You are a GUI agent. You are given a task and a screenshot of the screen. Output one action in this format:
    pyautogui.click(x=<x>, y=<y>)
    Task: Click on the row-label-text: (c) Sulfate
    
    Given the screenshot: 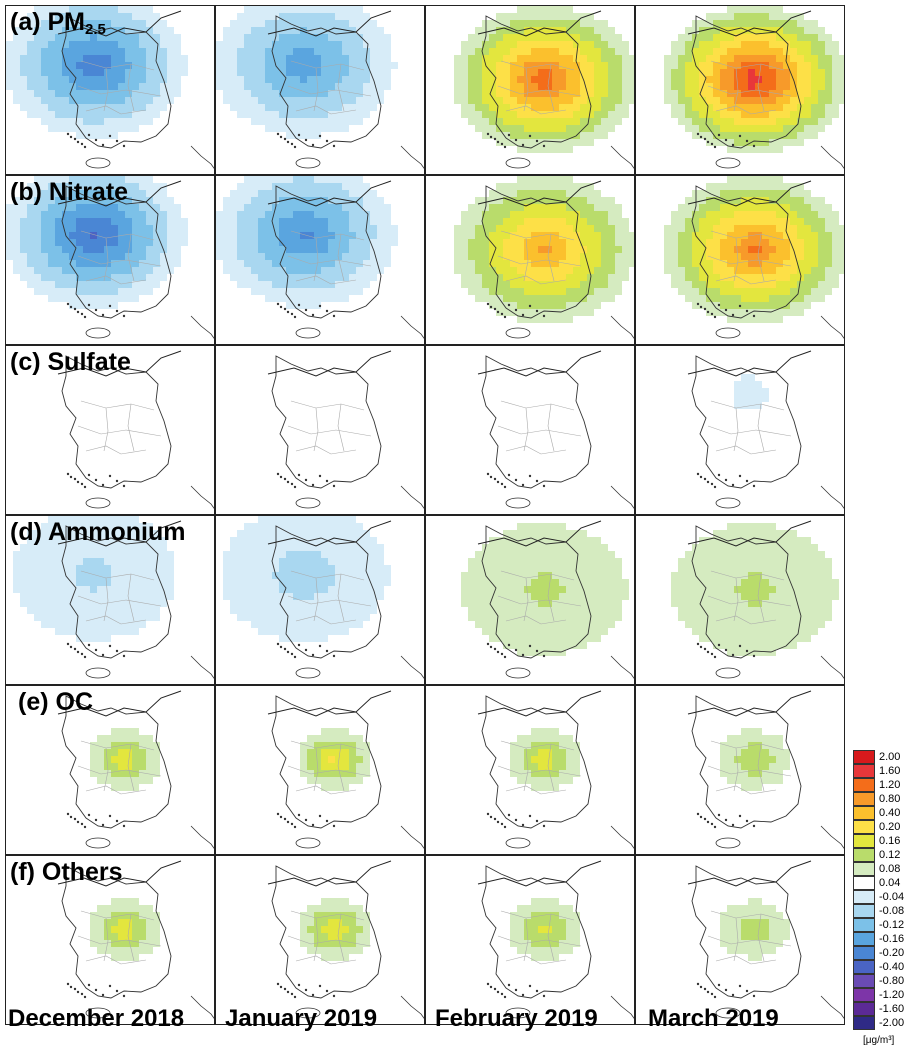 What is the action you would take?
    pyautogui.click(x=70, y=362)
    